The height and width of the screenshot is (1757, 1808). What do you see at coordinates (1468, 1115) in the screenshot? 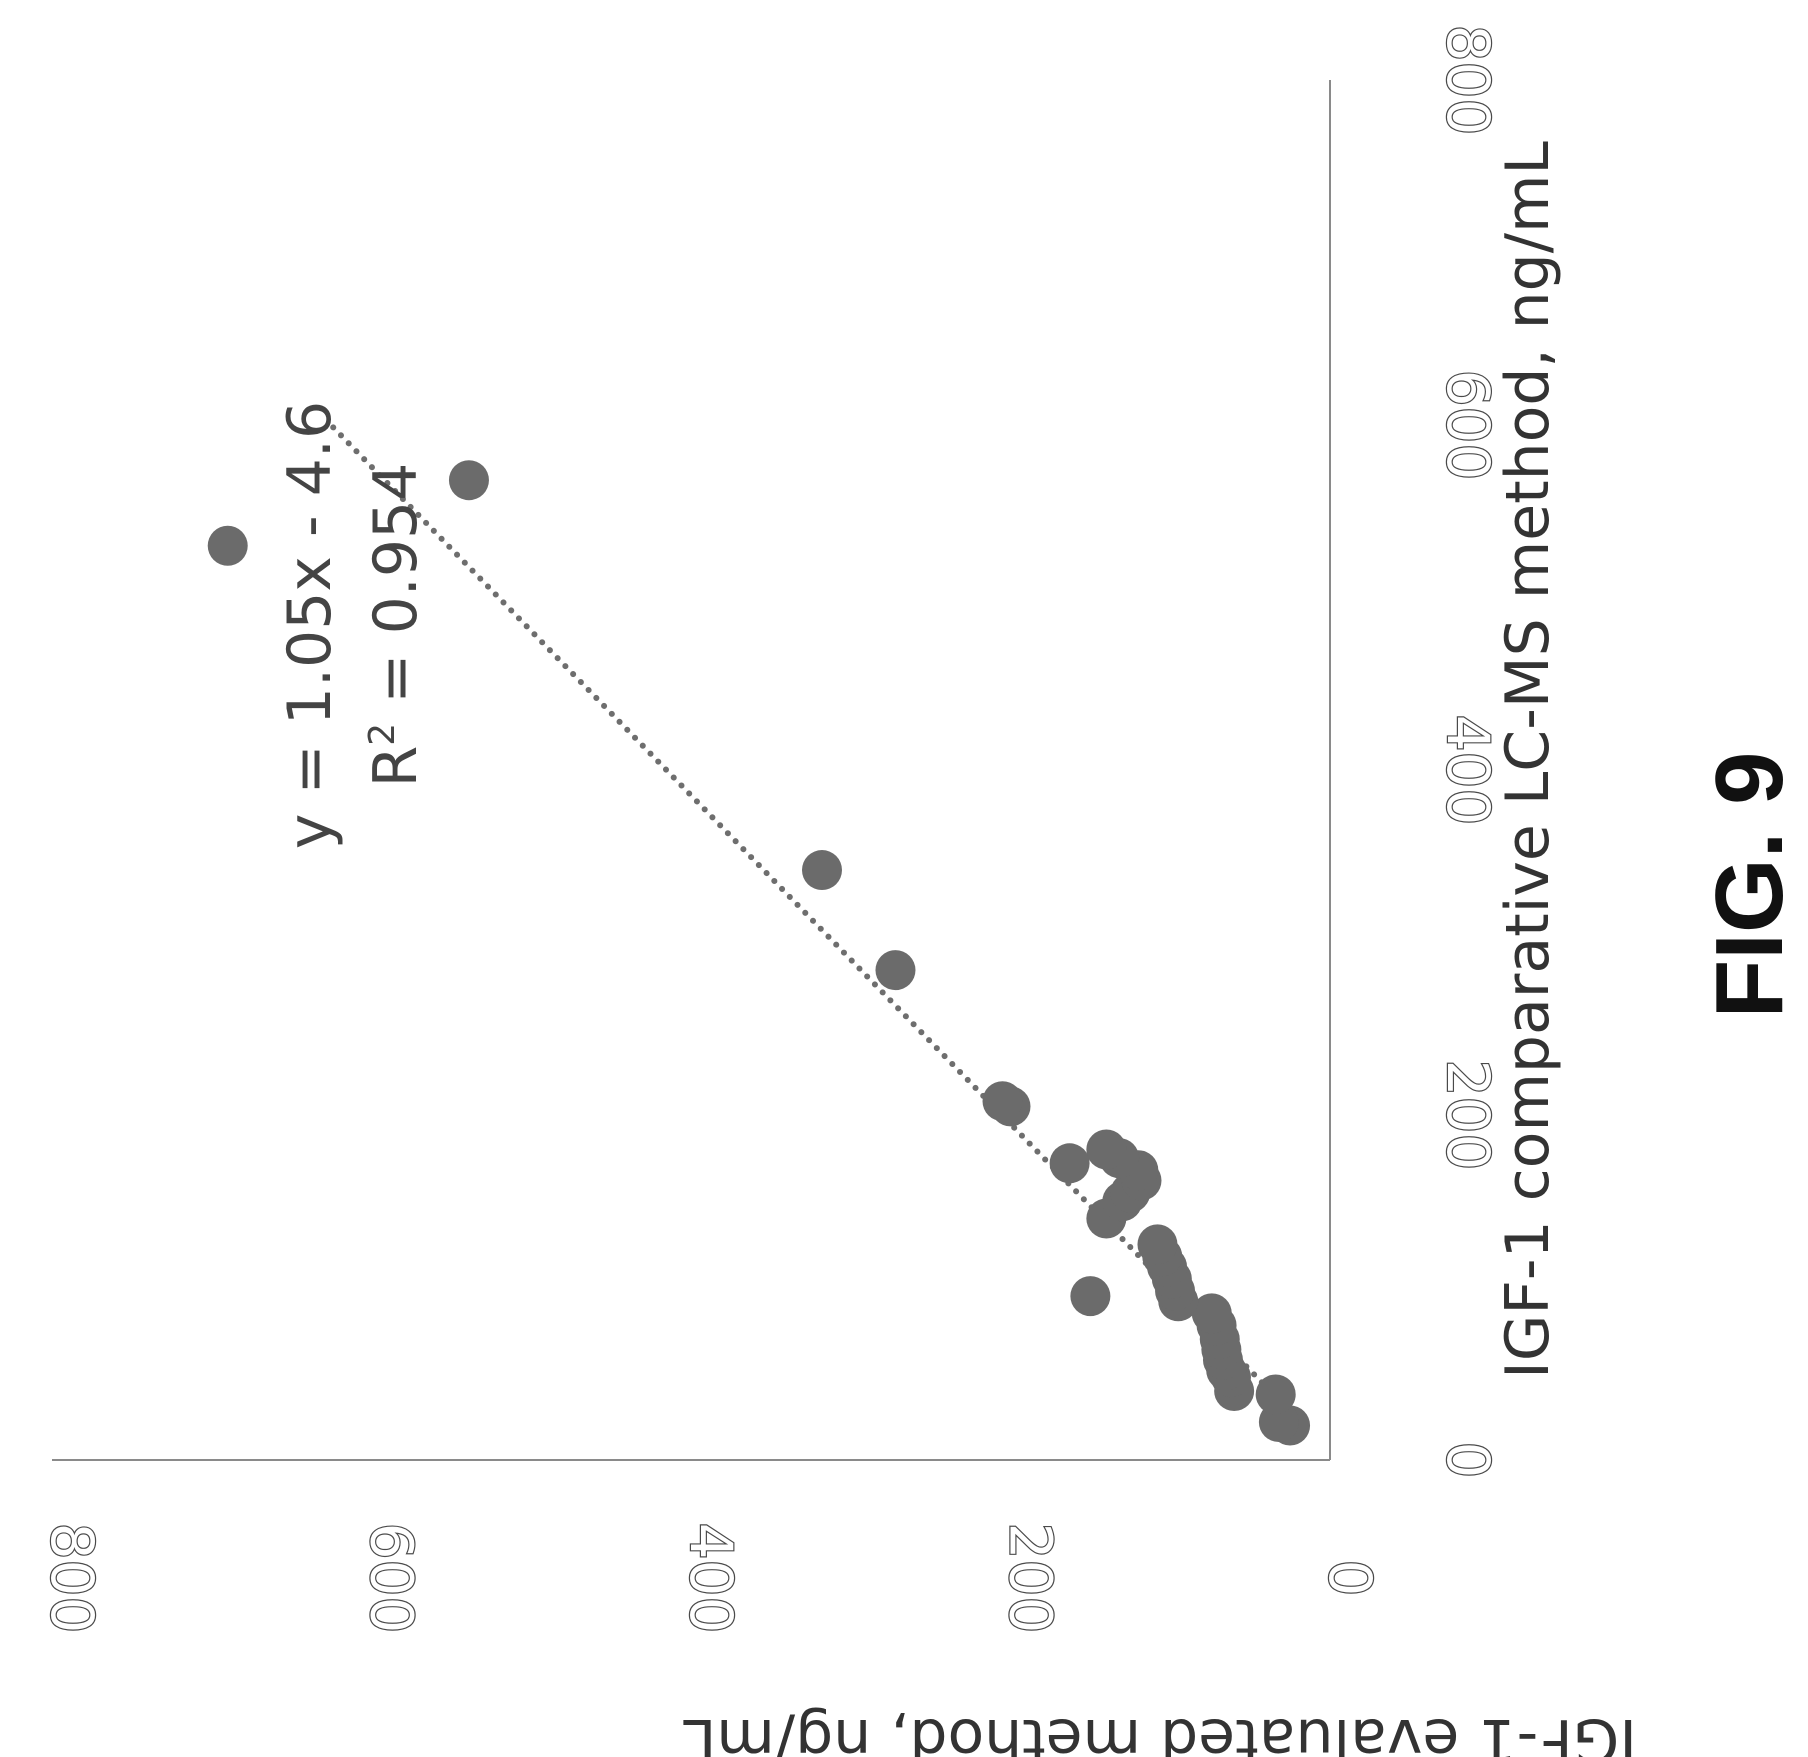
I see `x-tick-label: 200` at bounding box center [1468, 1115].